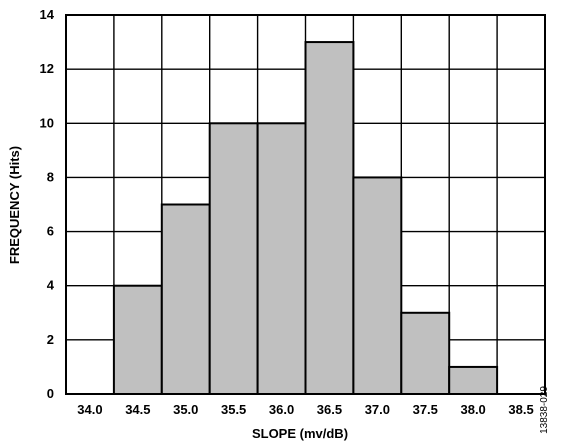 Image resolution: width=562 pixels, height=446 pixels. Describe the element at coordinates (50, 176) in the screenshot. I see `y-tick-label: 8` at that location.